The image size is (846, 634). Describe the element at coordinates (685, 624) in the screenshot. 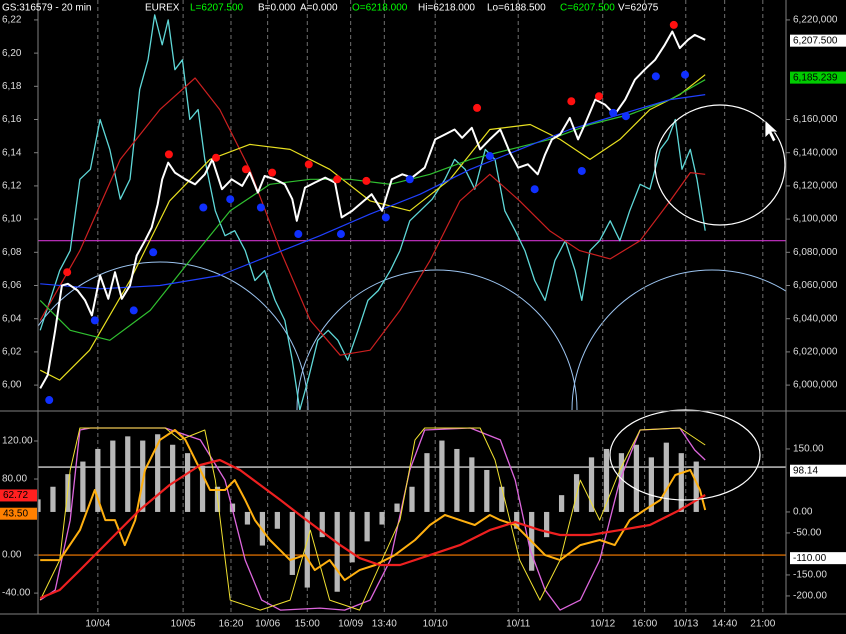

I see `x-tick-label: 10/13` at that location.